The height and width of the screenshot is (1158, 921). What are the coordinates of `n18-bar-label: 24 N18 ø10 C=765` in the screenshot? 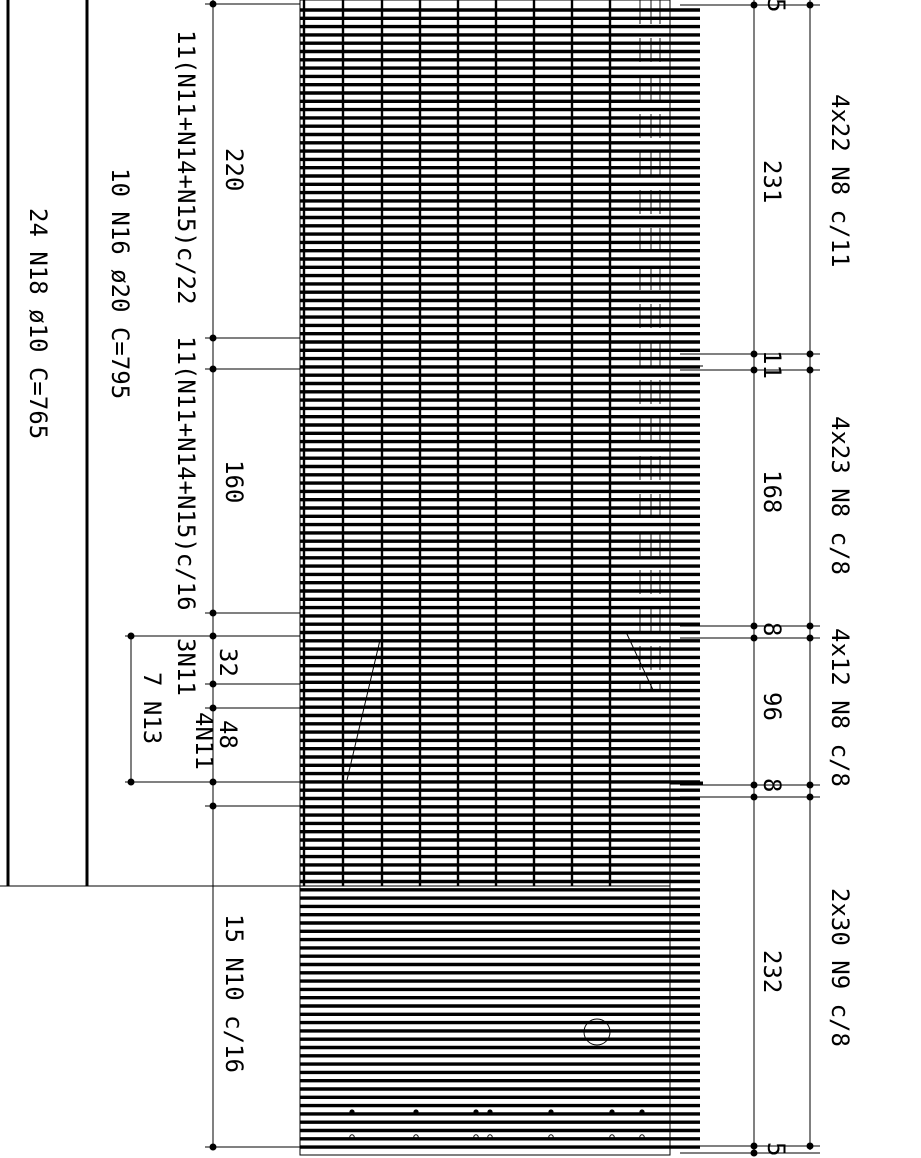 It's located at (38, 323).